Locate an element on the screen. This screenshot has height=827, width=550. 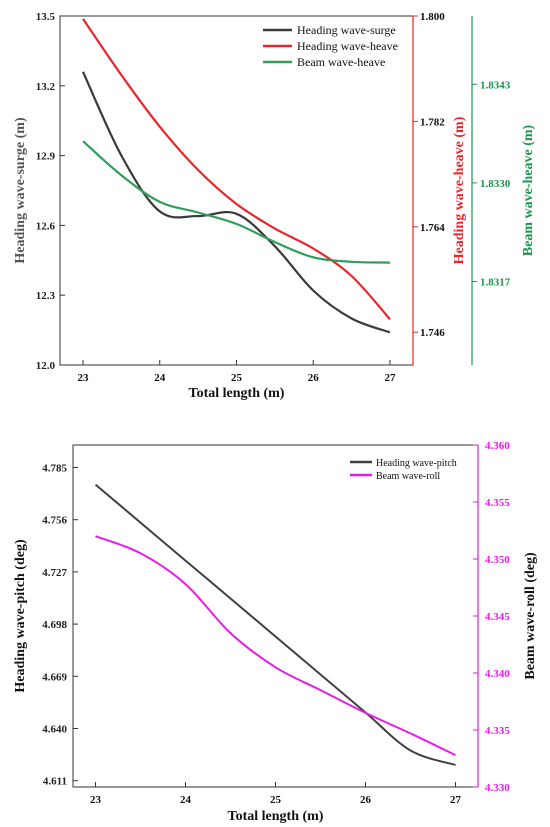
y-outer-tick-label: 1.8343 is located at coordinates (495, 85).